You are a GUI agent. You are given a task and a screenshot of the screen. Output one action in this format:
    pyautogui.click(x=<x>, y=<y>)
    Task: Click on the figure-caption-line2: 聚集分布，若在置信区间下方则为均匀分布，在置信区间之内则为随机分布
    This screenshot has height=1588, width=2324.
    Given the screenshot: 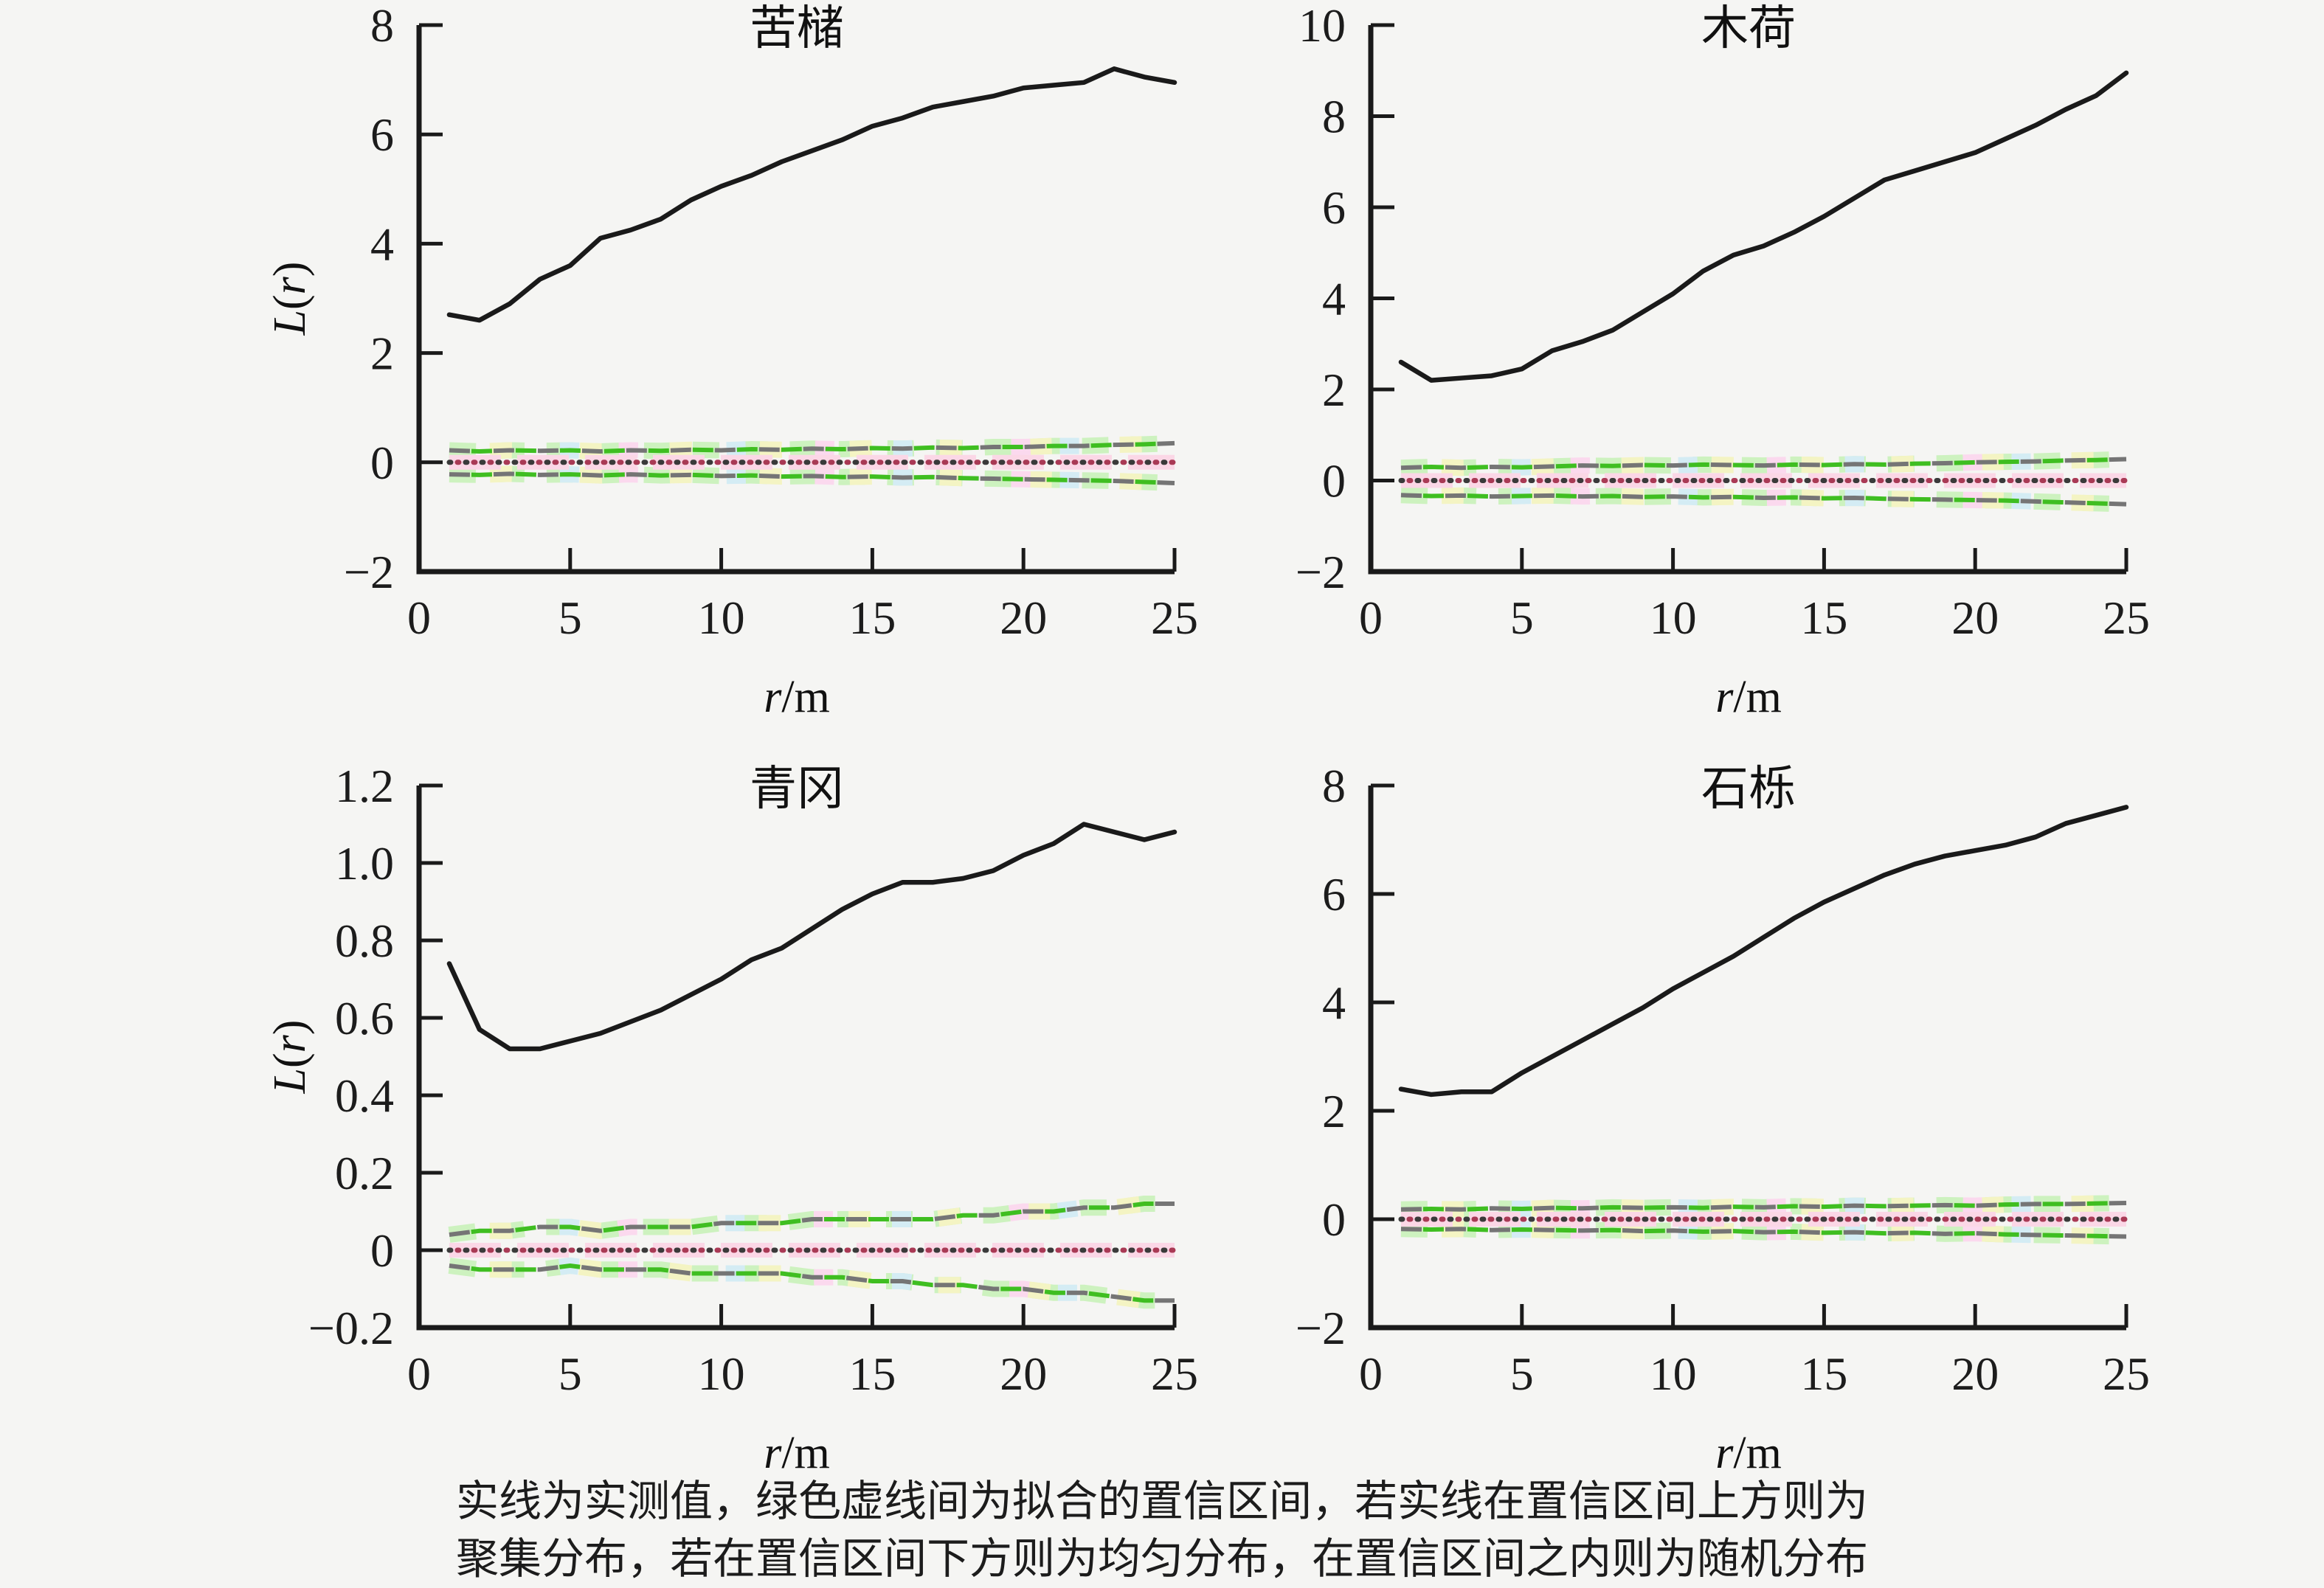 What is the action you would take?
    pyautogui.click(x=1162, y=1559)
    